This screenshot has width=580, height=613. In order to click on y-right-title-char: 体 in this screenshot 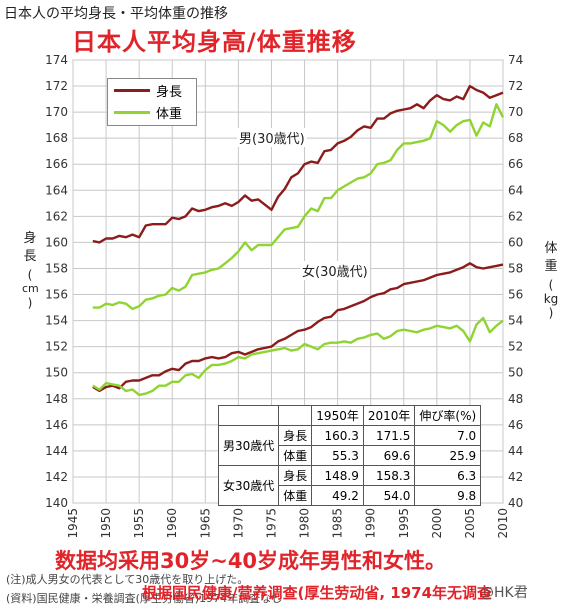, I will do `click(551, 248)`.